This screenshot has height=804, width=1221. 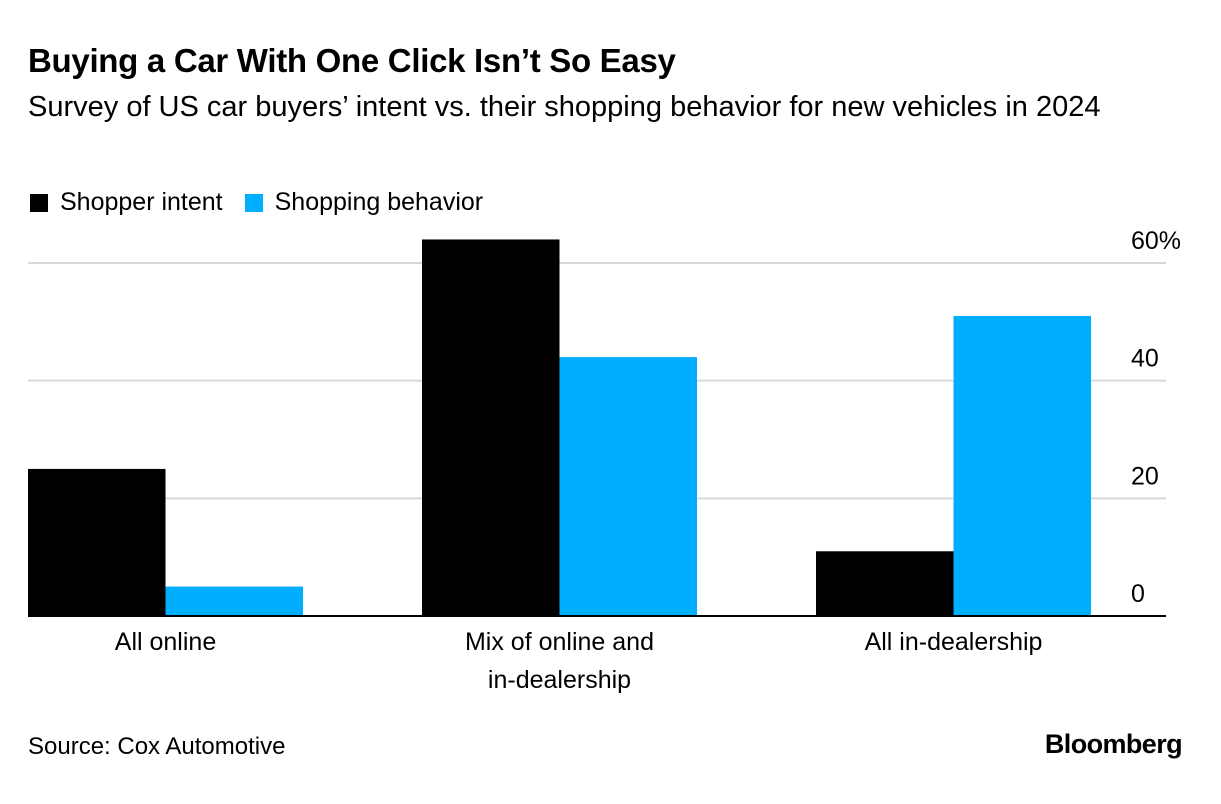 What do you see at coordinates (559, 661) in the screenshot?
I see `x-tick-label-1: Mix of online and in-dealership` at bounding box center [559, 661].